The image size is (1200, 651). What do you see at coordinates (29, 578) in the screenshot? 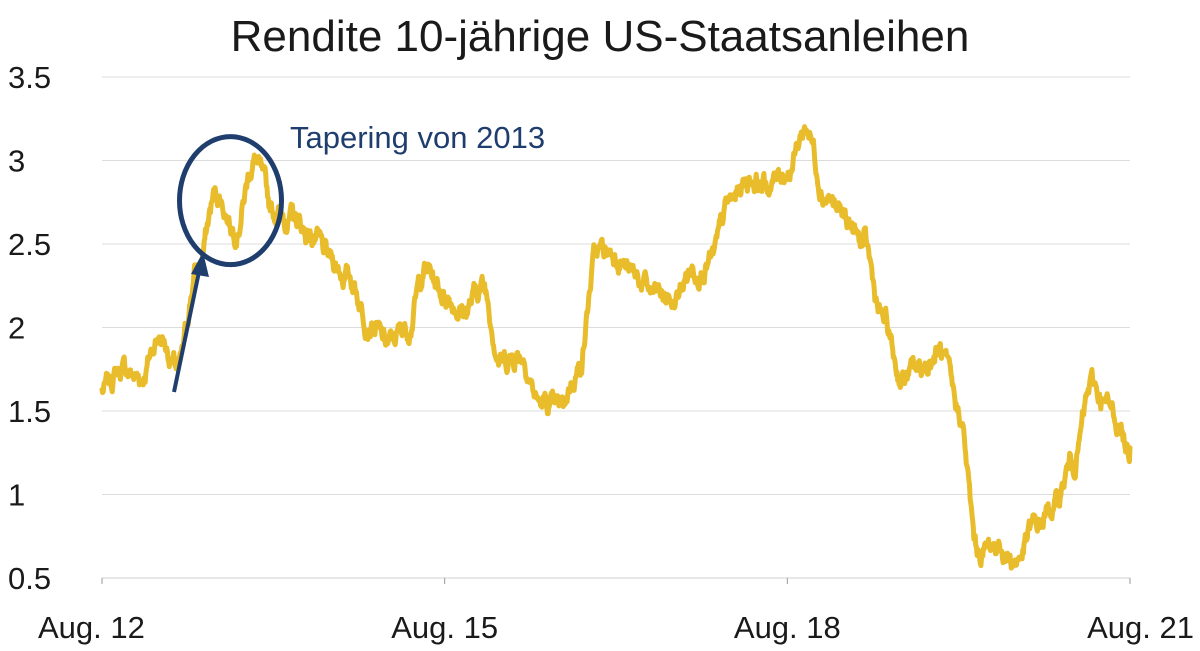
I see `y-tick-label: 0.5` at bounding box center [29, 578].